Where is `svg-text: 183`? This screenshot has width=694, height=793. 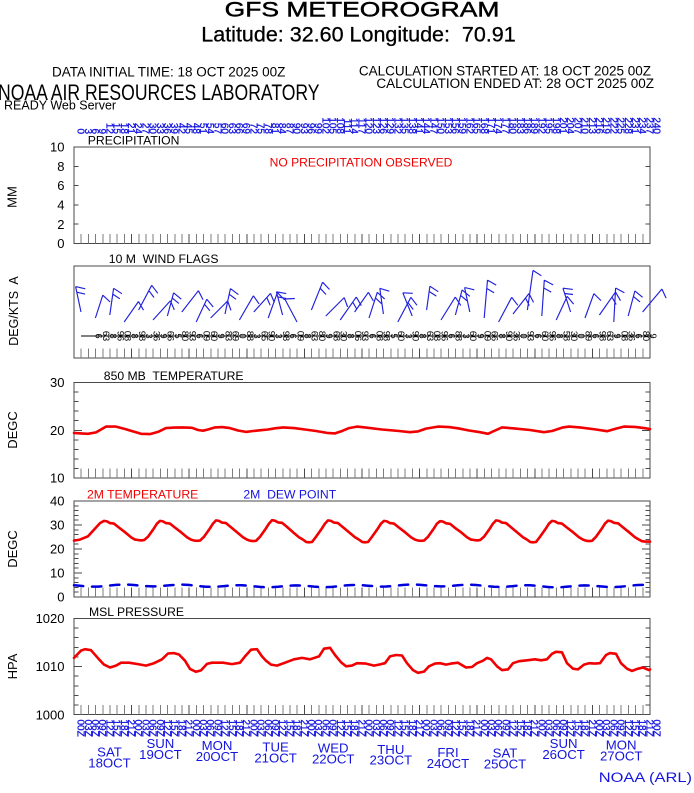
svg-text: 183 is located at coordinates (519, 125).